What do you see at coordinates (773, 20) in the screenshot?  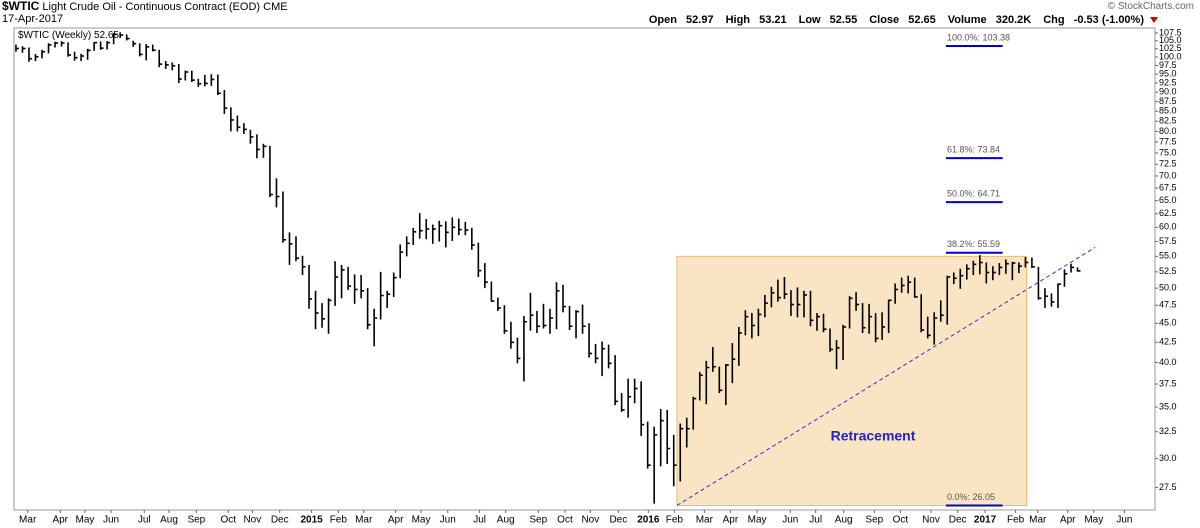 I see `quote-value: 53.21` at bounding box center [773, 20].